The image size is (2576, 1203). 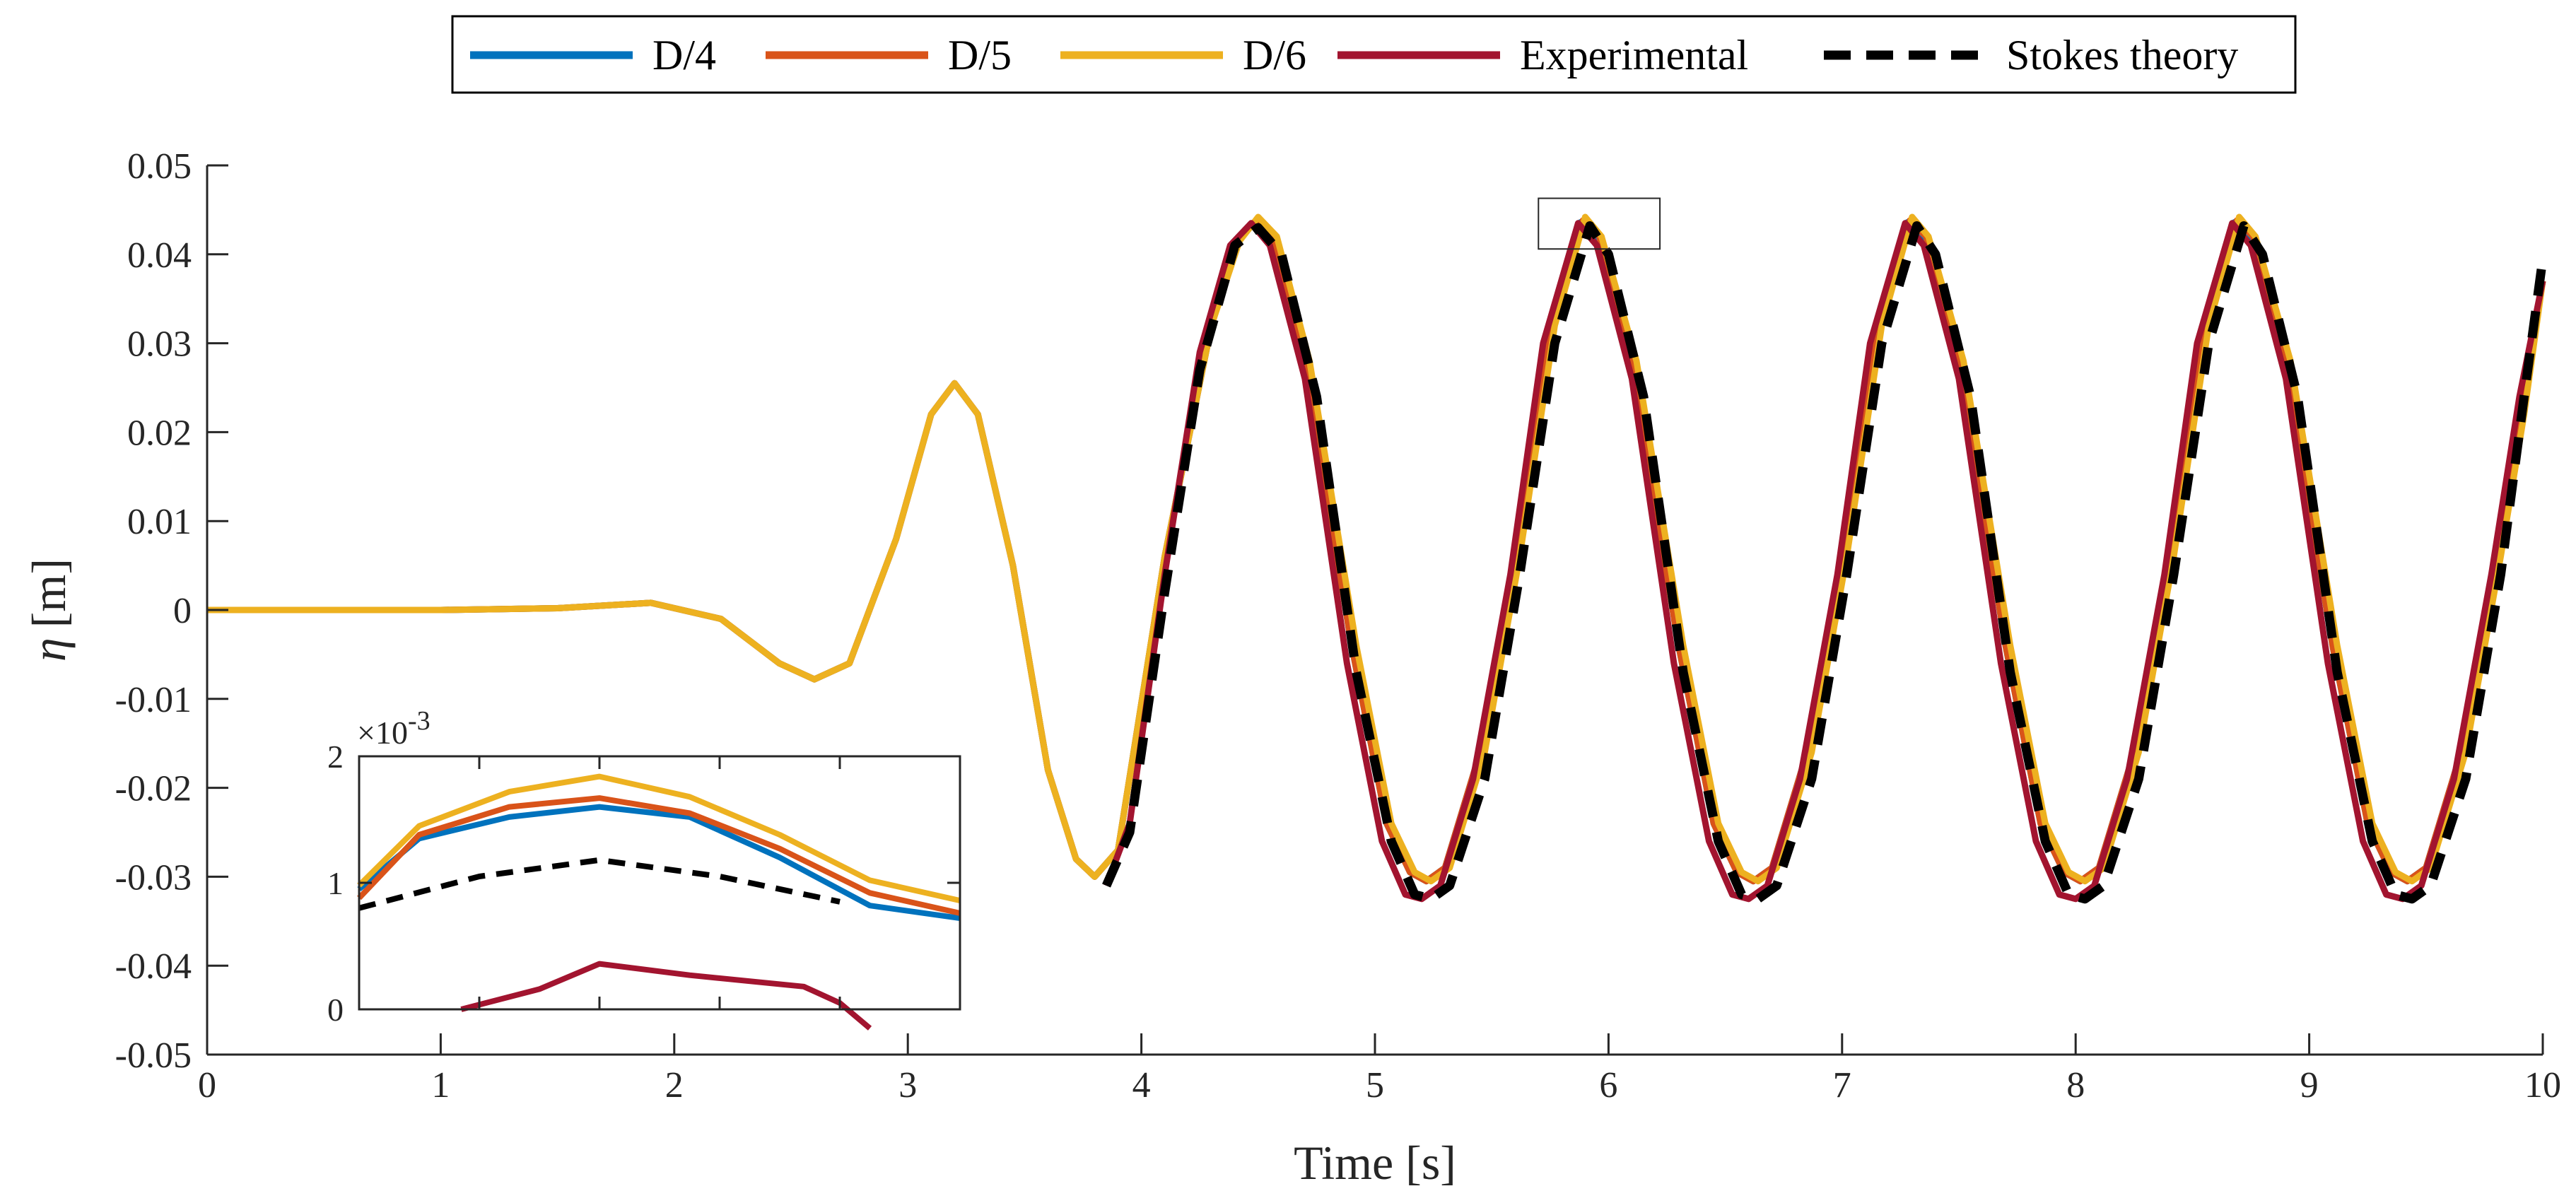 I want to click on y-axis-symbol: η, so click(x=49, y=650).